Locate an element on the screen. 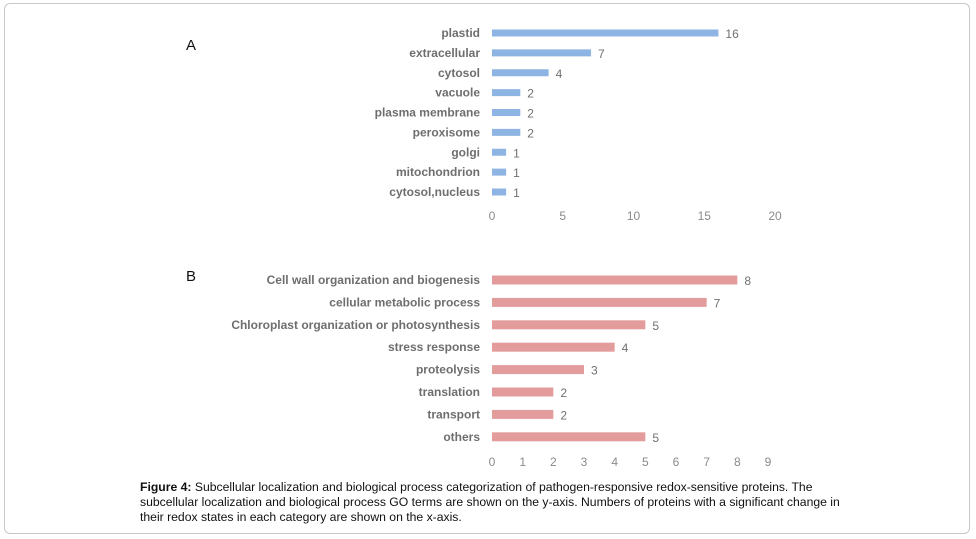 Image resolution: width=976 pixels, height=539 pixels. chart-a-category-label: golgi is located at coordinates (465, 152).